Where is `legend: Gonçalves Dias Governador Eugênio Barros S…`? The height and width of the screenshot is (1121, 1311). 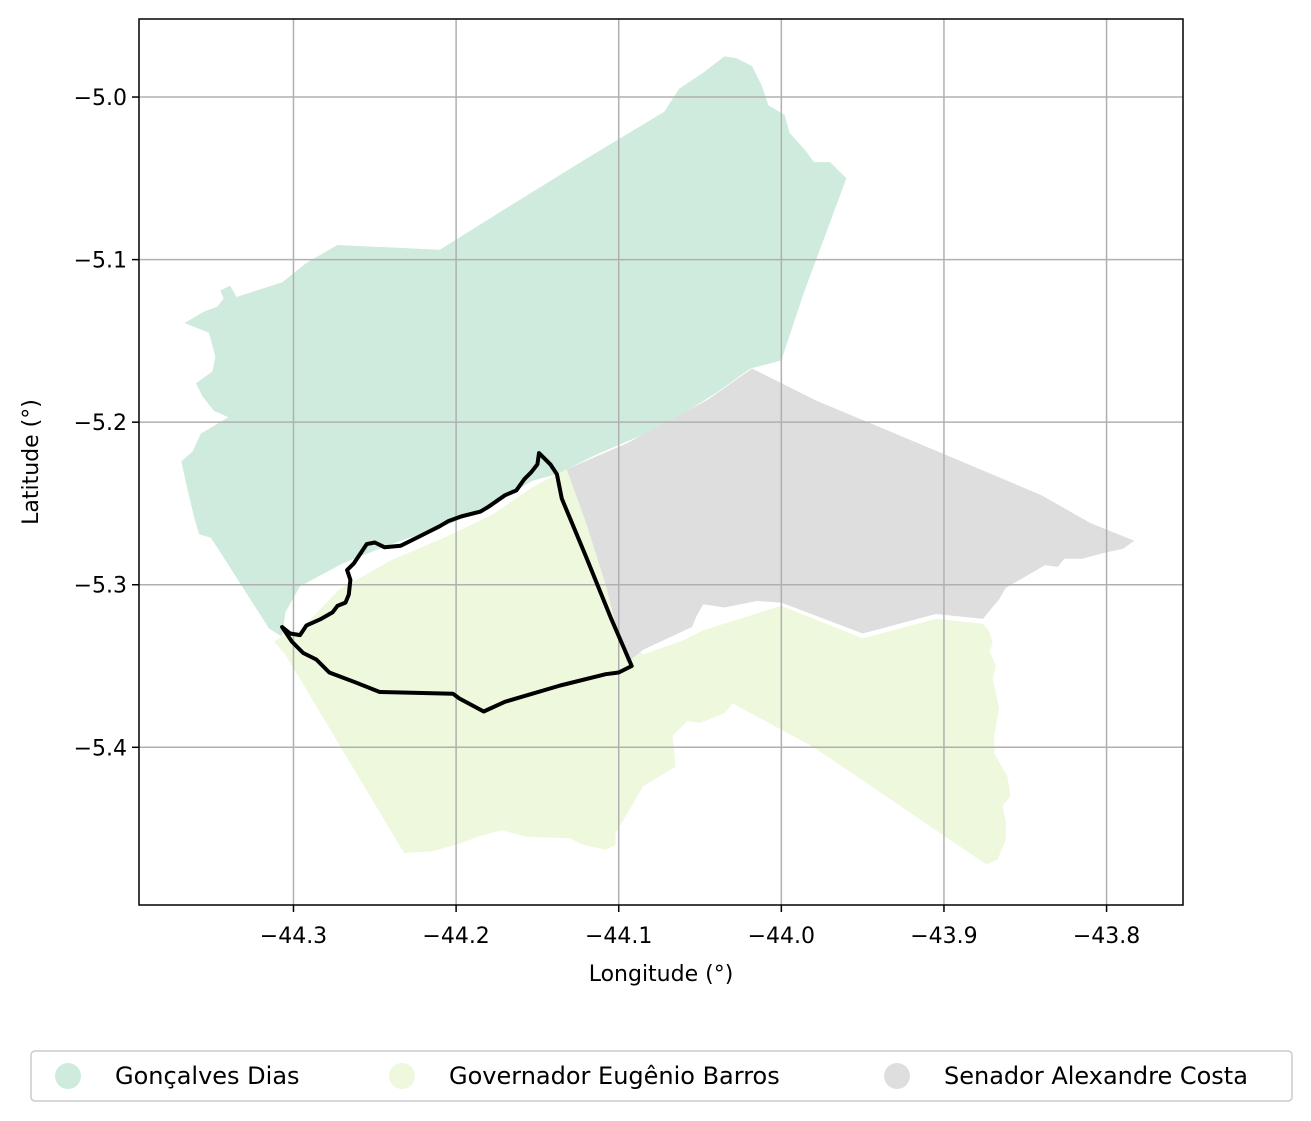 legend: Gonçalves Dias Governador Eugênio Barros S… is located at coordinates (661, 1076).